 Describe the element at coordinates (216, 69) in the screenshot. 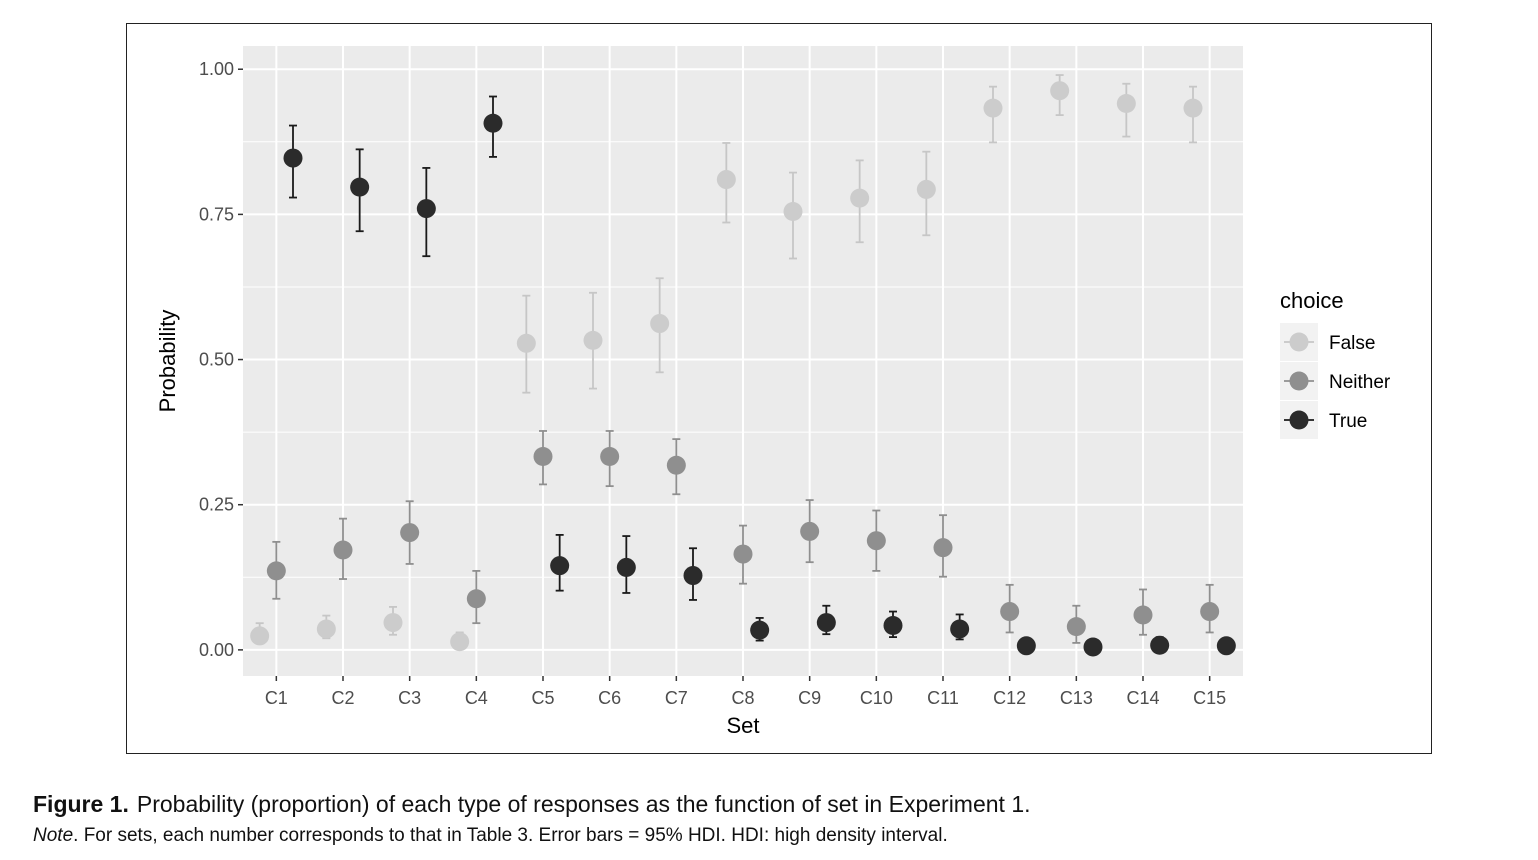

I see `y-tick-label: 1.00` at that location.